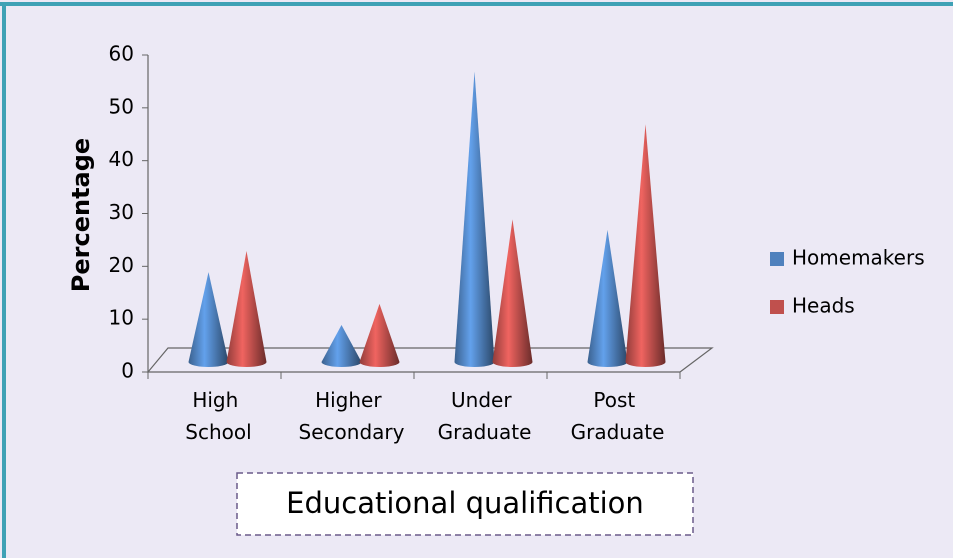  What do you see at coordinates (430, 360) in the screenshot?
I see `floor` at bounding box center [430, 360].